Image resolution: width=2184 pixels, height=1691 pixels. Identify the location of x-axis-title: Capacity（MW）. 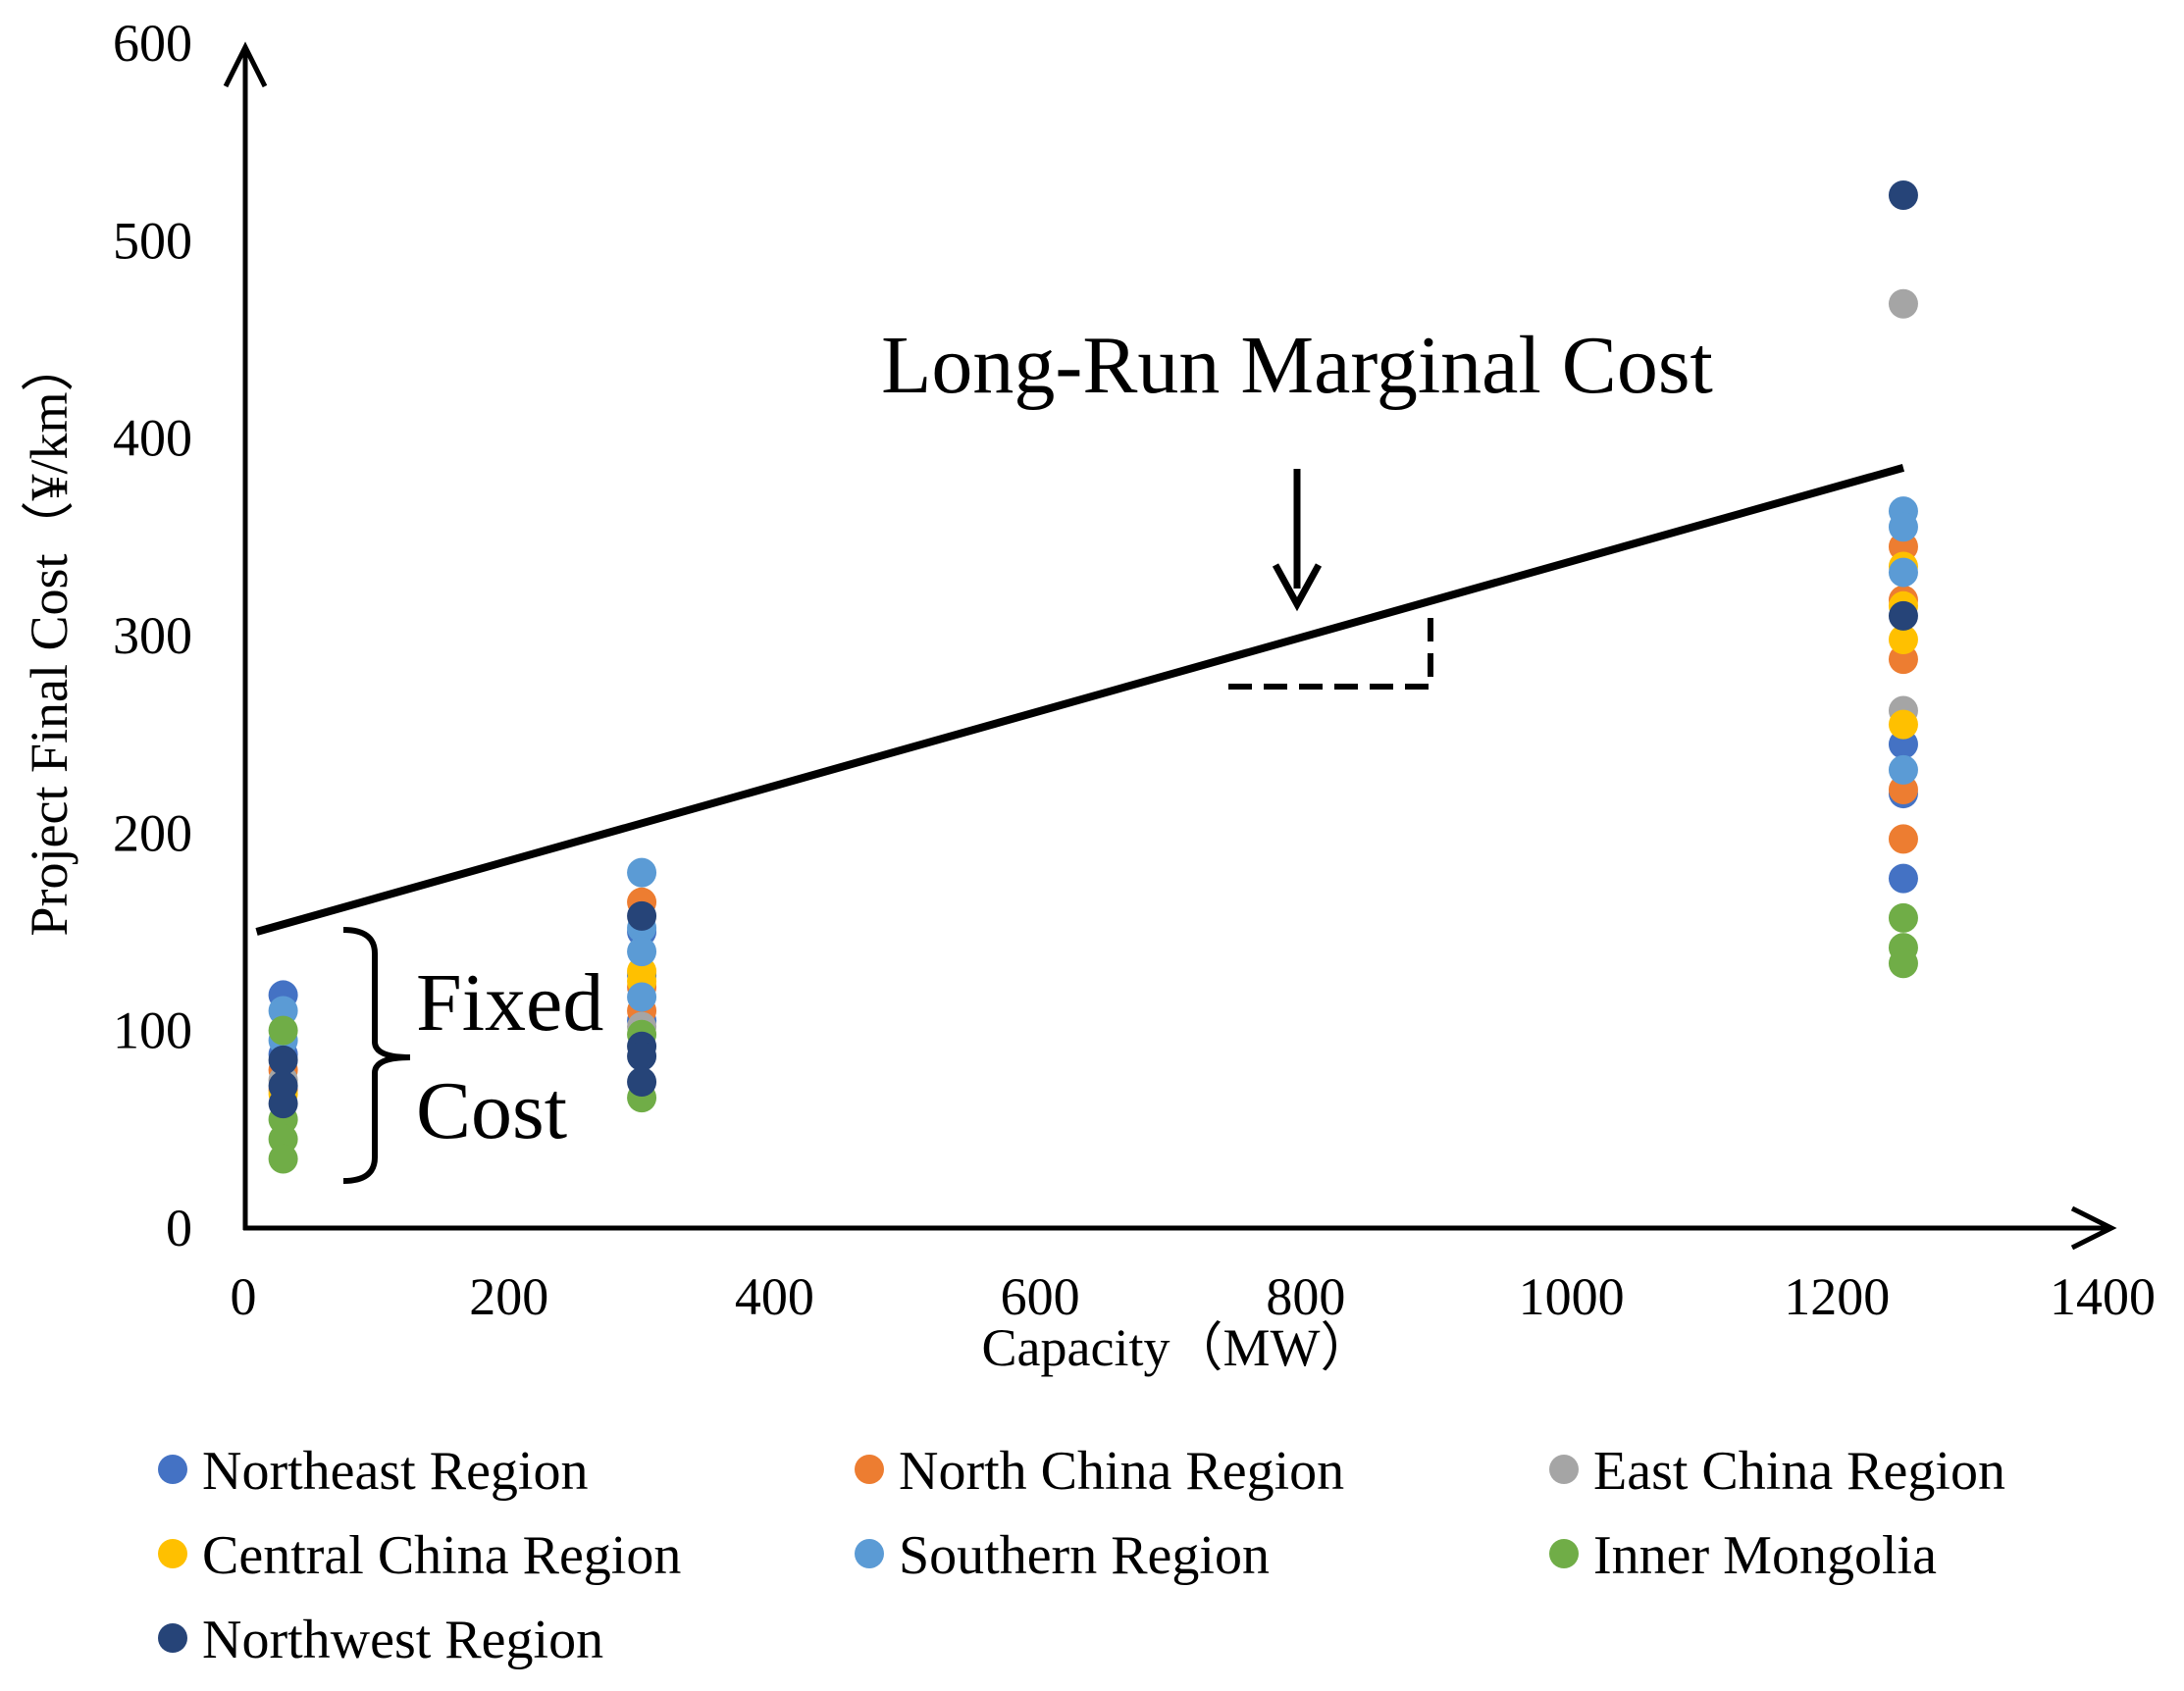
(1178, 1347).